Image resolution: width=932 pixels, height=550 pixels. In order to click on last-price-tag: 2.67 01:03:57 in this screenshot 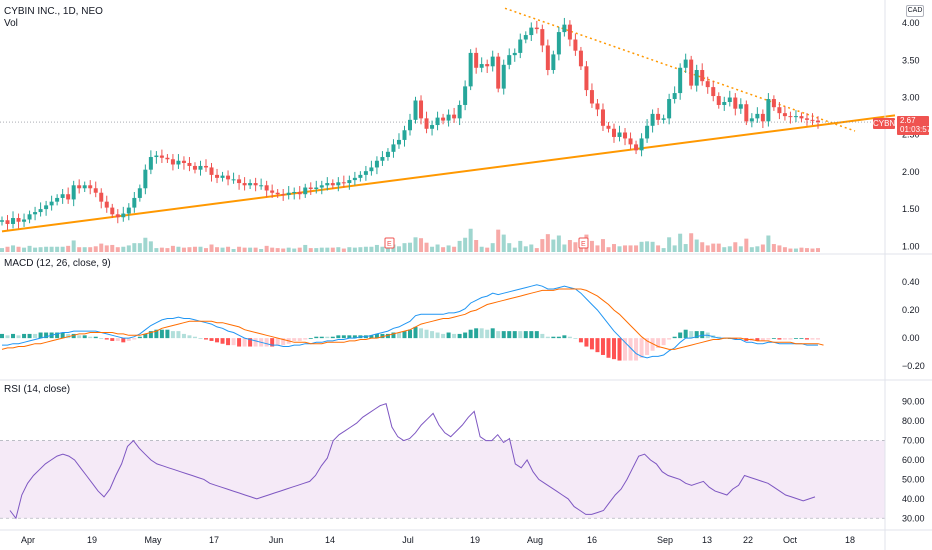, I will do `click(914, 125)`.